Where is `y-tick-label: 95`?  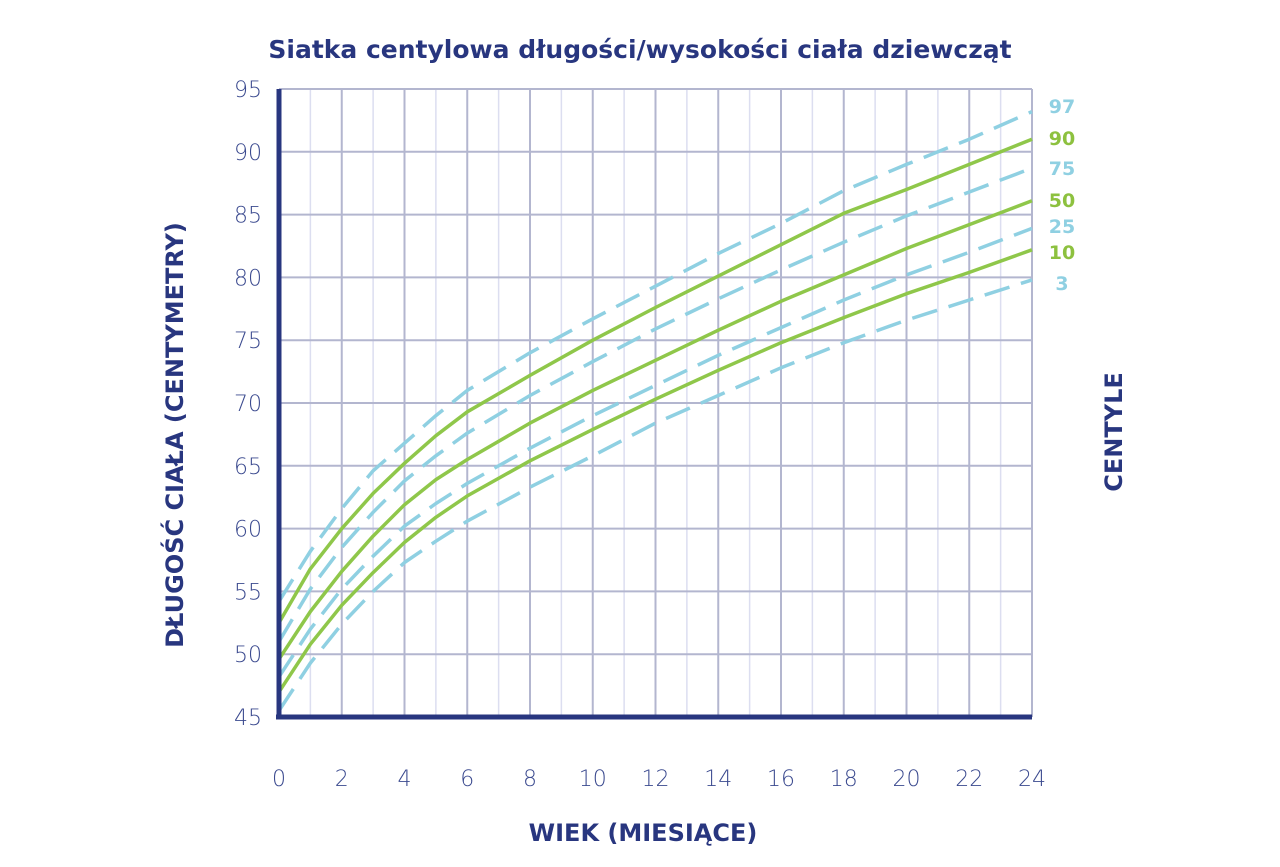
y-tick-label: 95 is located at coordinates (248, 90).